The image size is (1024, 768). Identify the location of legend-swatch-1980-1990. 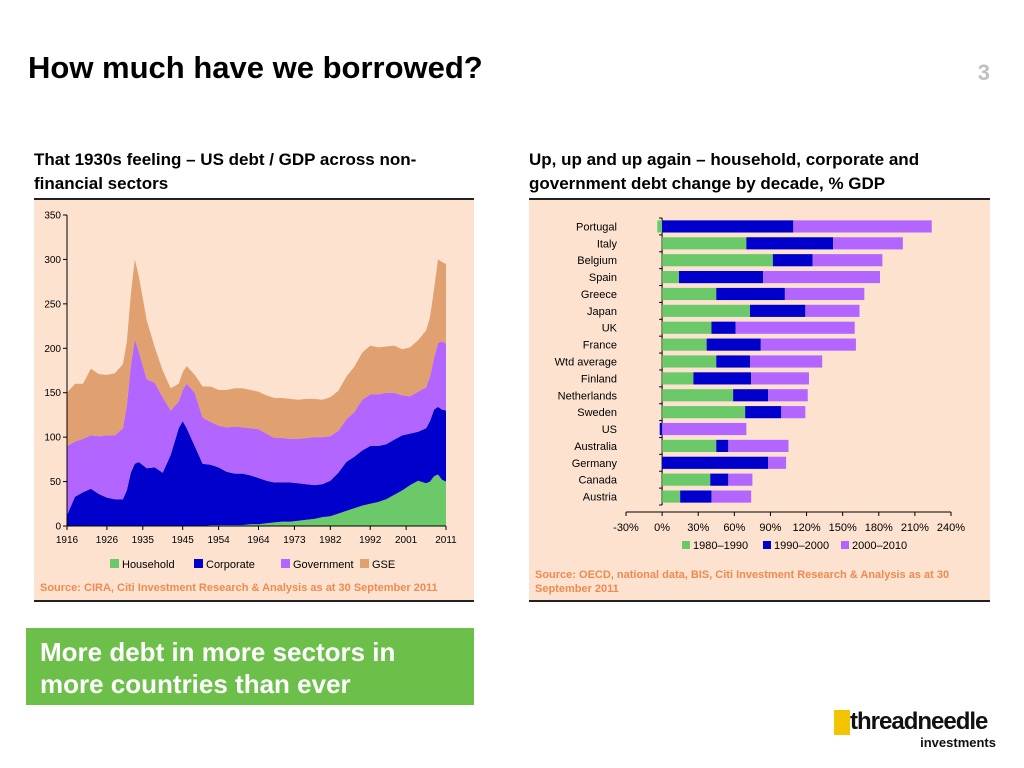
(686, 545).